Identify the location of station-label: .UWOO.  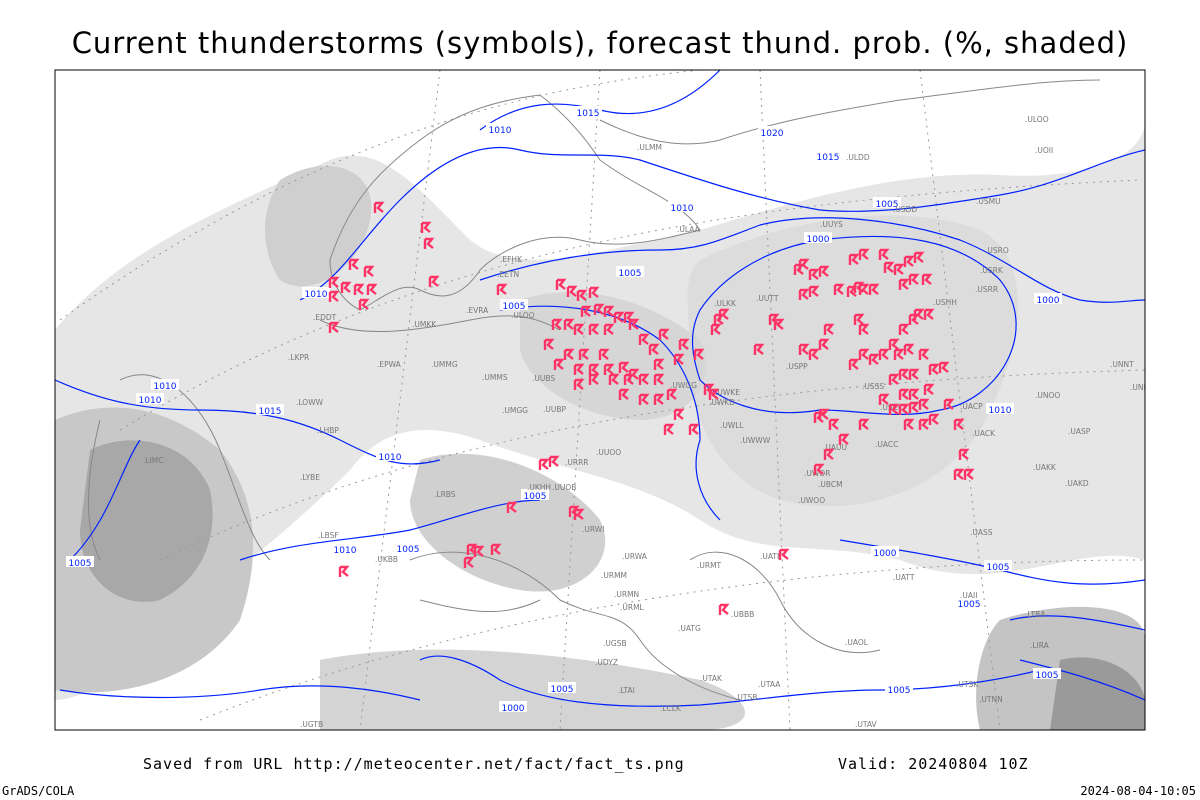
(811, 500).